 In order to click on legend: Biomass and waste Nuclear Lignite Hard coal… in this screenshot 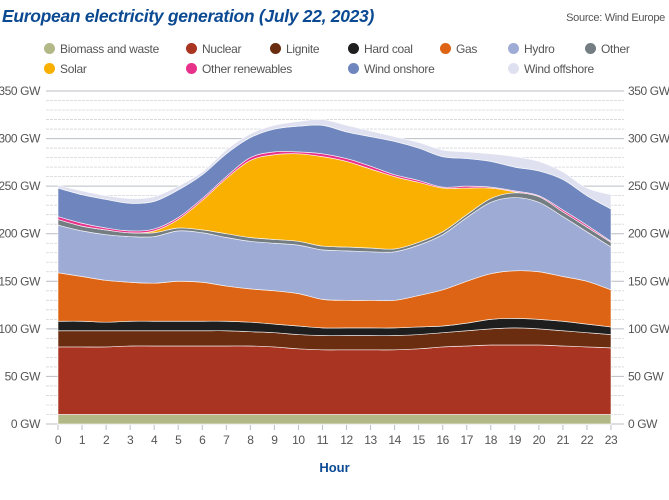, I will do `click(334, 62)`.